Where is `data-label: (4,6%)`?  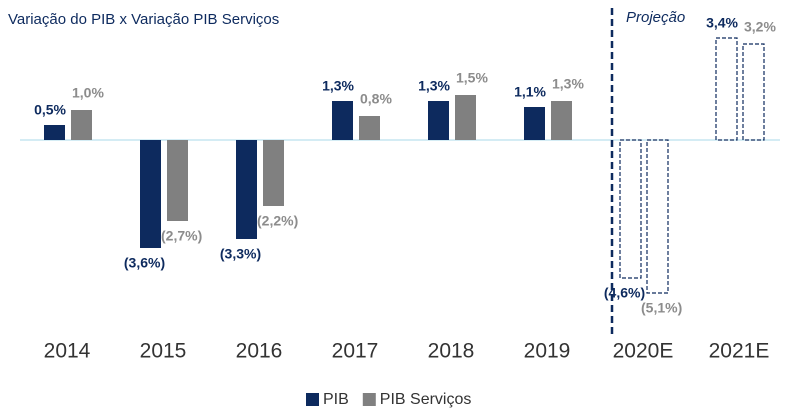 data-label: (4,6%) is located at coordinates (624, 293).